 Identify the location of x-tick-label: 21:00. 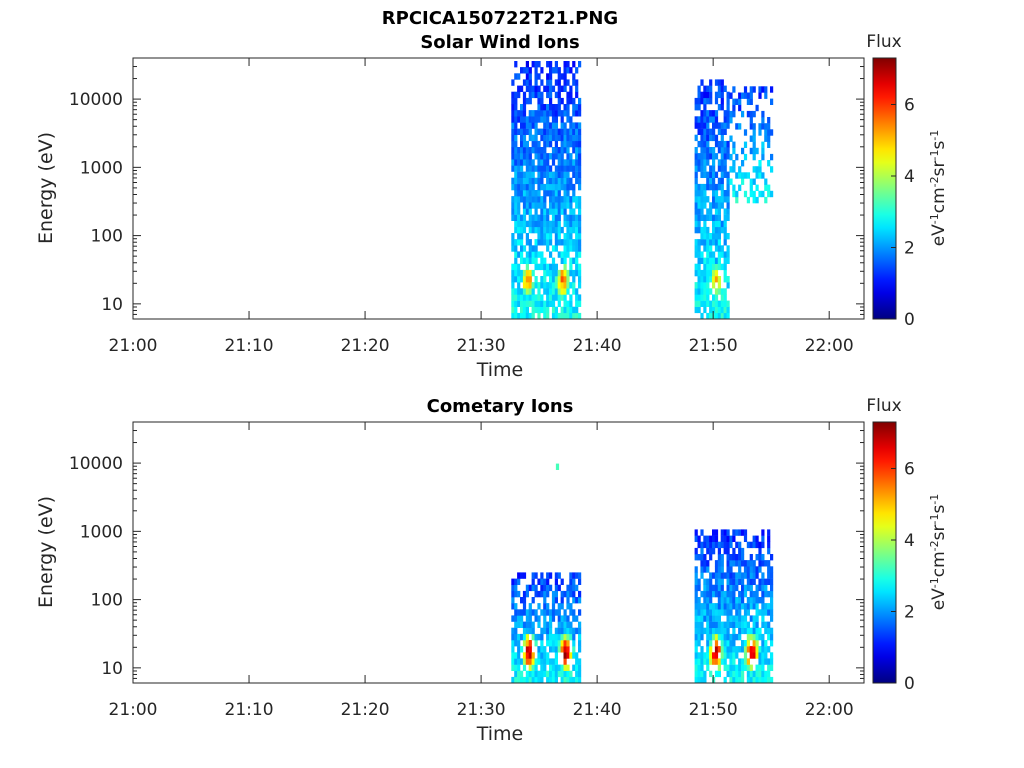
(133, 346).